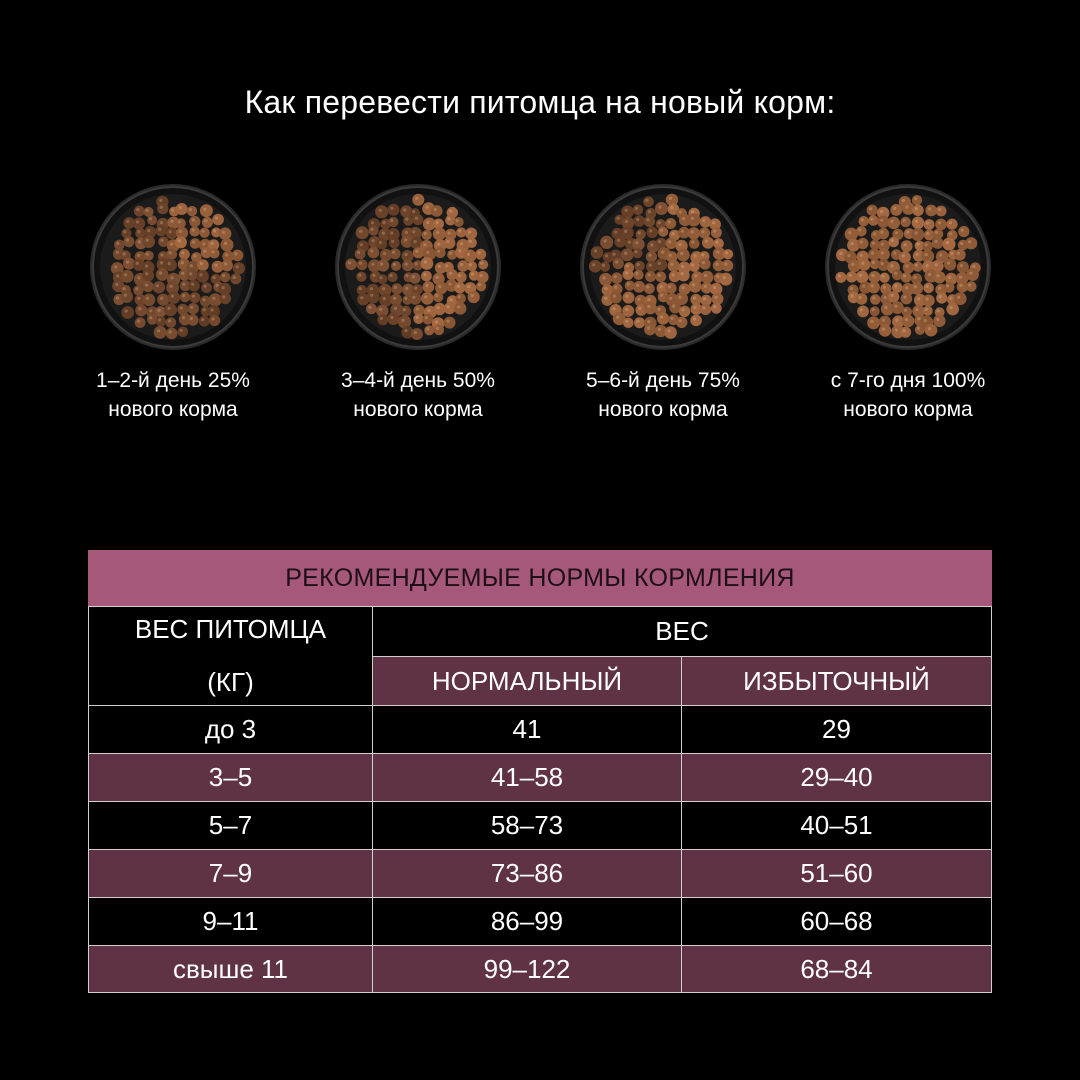 This screenshot has height=1080, width=1080. Describe the element at coordinates (836, 777) in the screenshot. I see `excess-cell: 29–40` at that location.